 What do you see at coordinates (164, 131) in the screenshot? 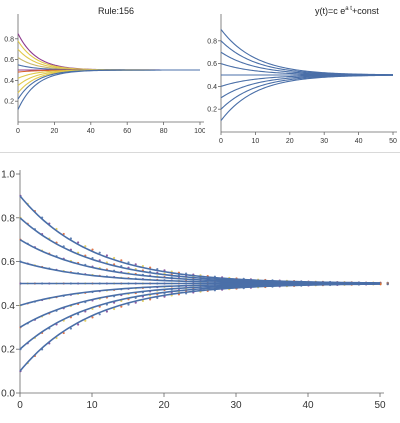
I see `x-tick-label: 80` at bounding box center [164, 131].